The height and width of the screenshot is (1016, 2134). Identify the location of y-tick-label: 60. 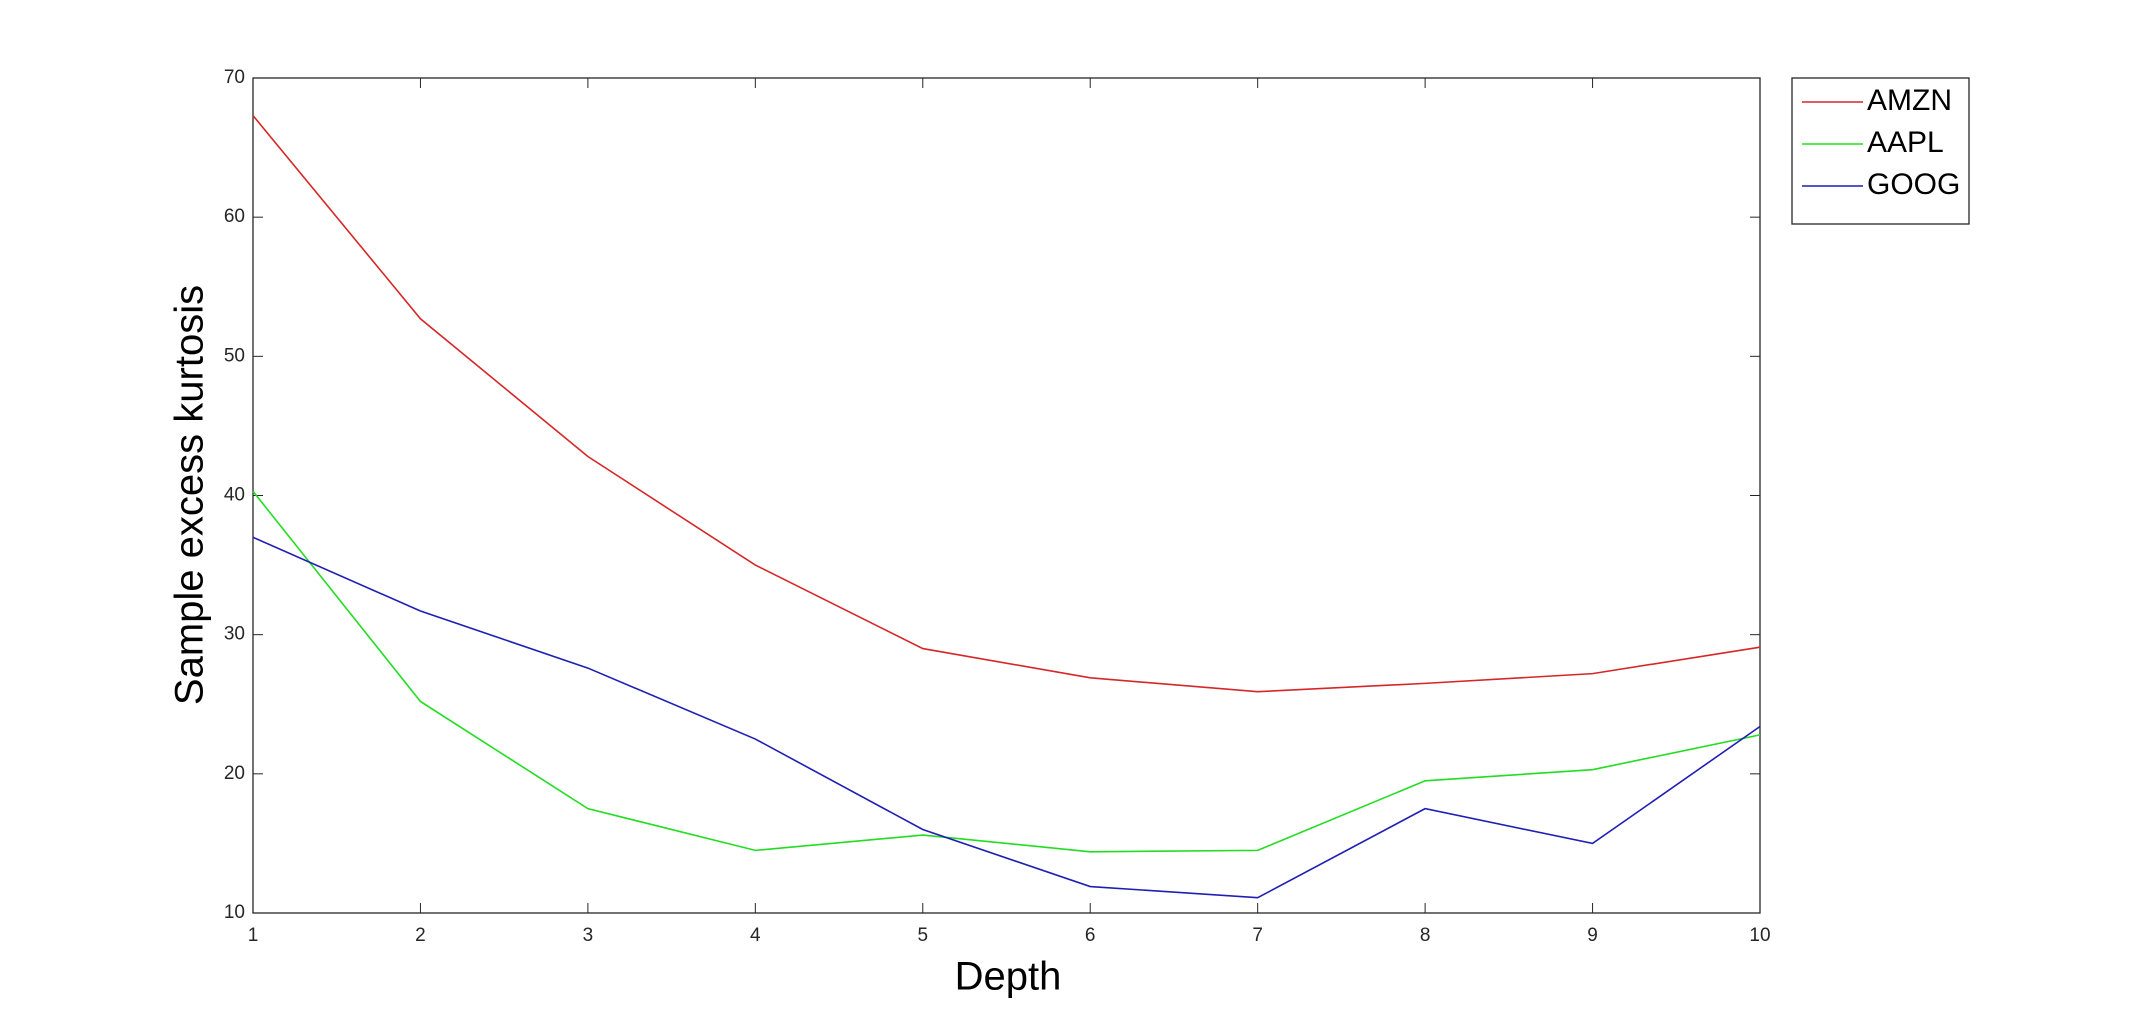
(234, 216).